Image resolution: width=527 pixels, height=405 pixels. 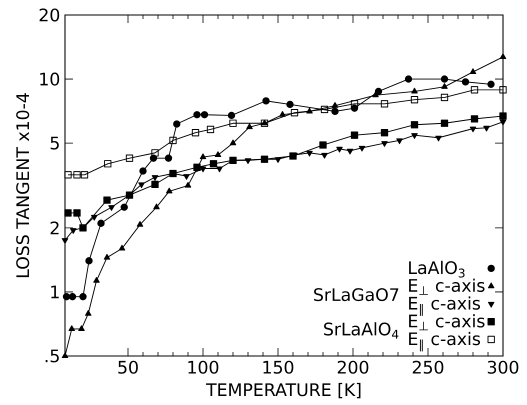 What do you see at coordinates (203, 367) in the screenshot?
I see `x-tick-label: 100` at bounding box center [203, 367].